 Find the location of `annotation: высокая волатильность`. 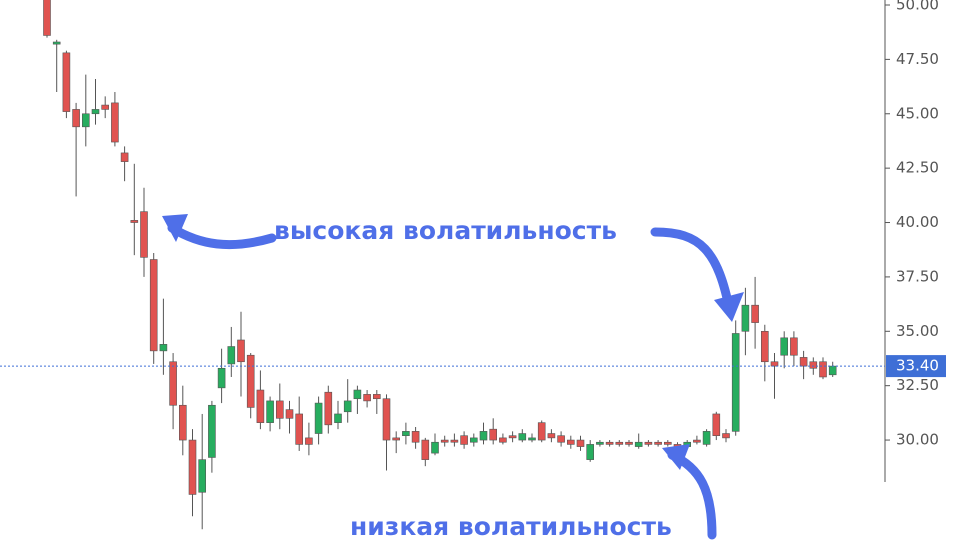

annotation: высокая волатильность is located at coordinates (445, 230).